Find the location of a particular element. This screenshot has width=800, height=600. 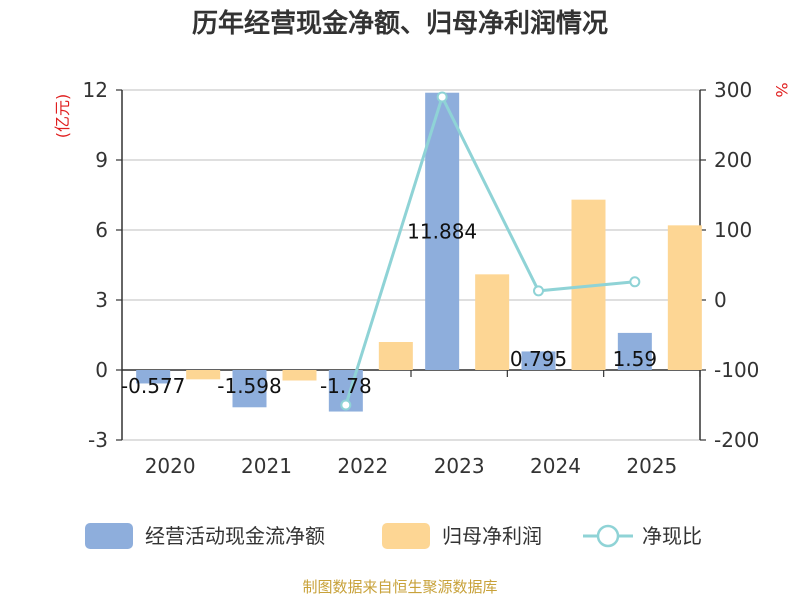

x-tick-label: 2024 is located at coordinates (555, 466).